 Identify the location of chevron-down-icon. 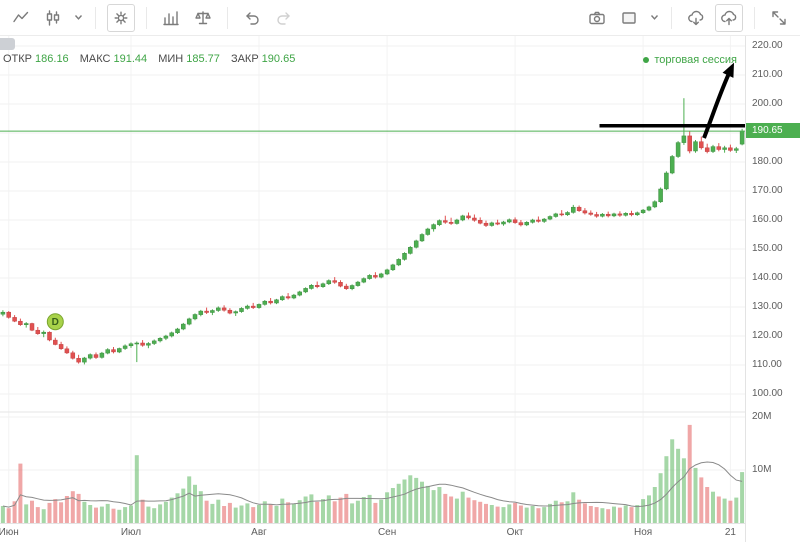
(78, 17).